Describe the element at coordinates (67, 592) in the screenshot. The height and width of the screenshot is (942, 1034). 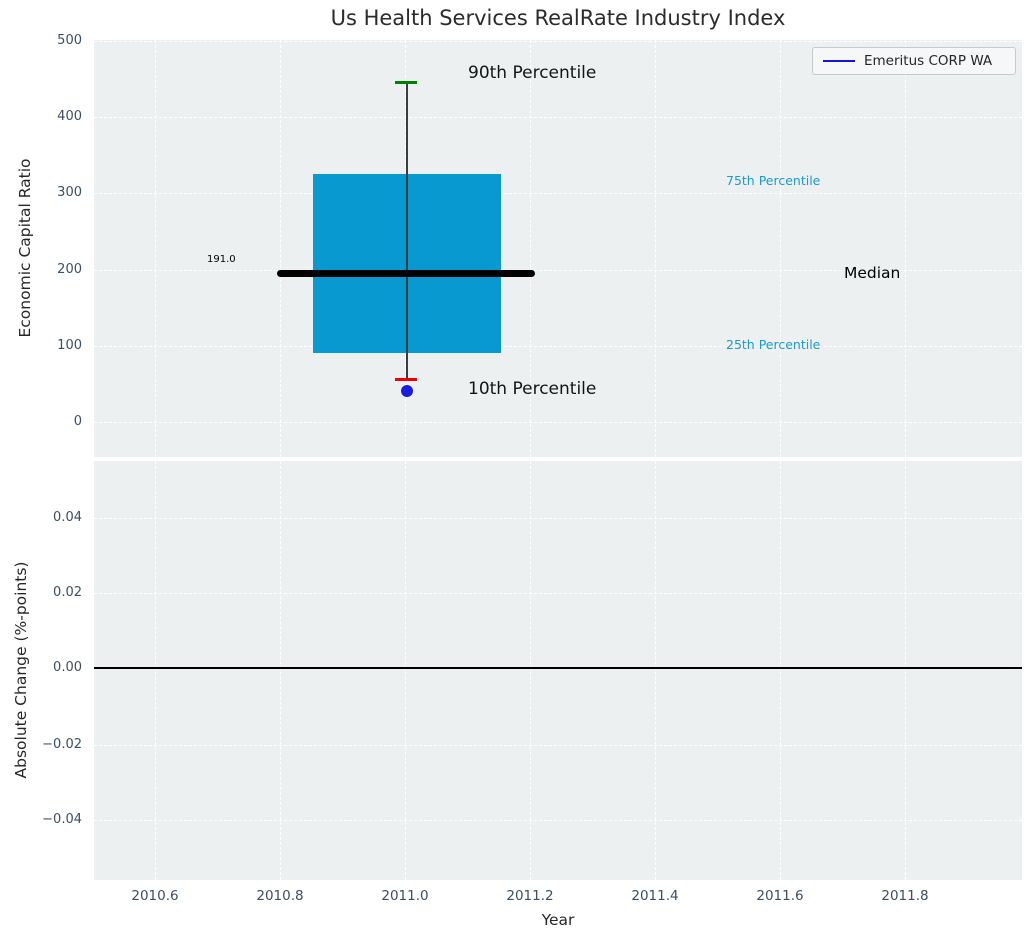
I see `ytick-label: 0.02` at that location.